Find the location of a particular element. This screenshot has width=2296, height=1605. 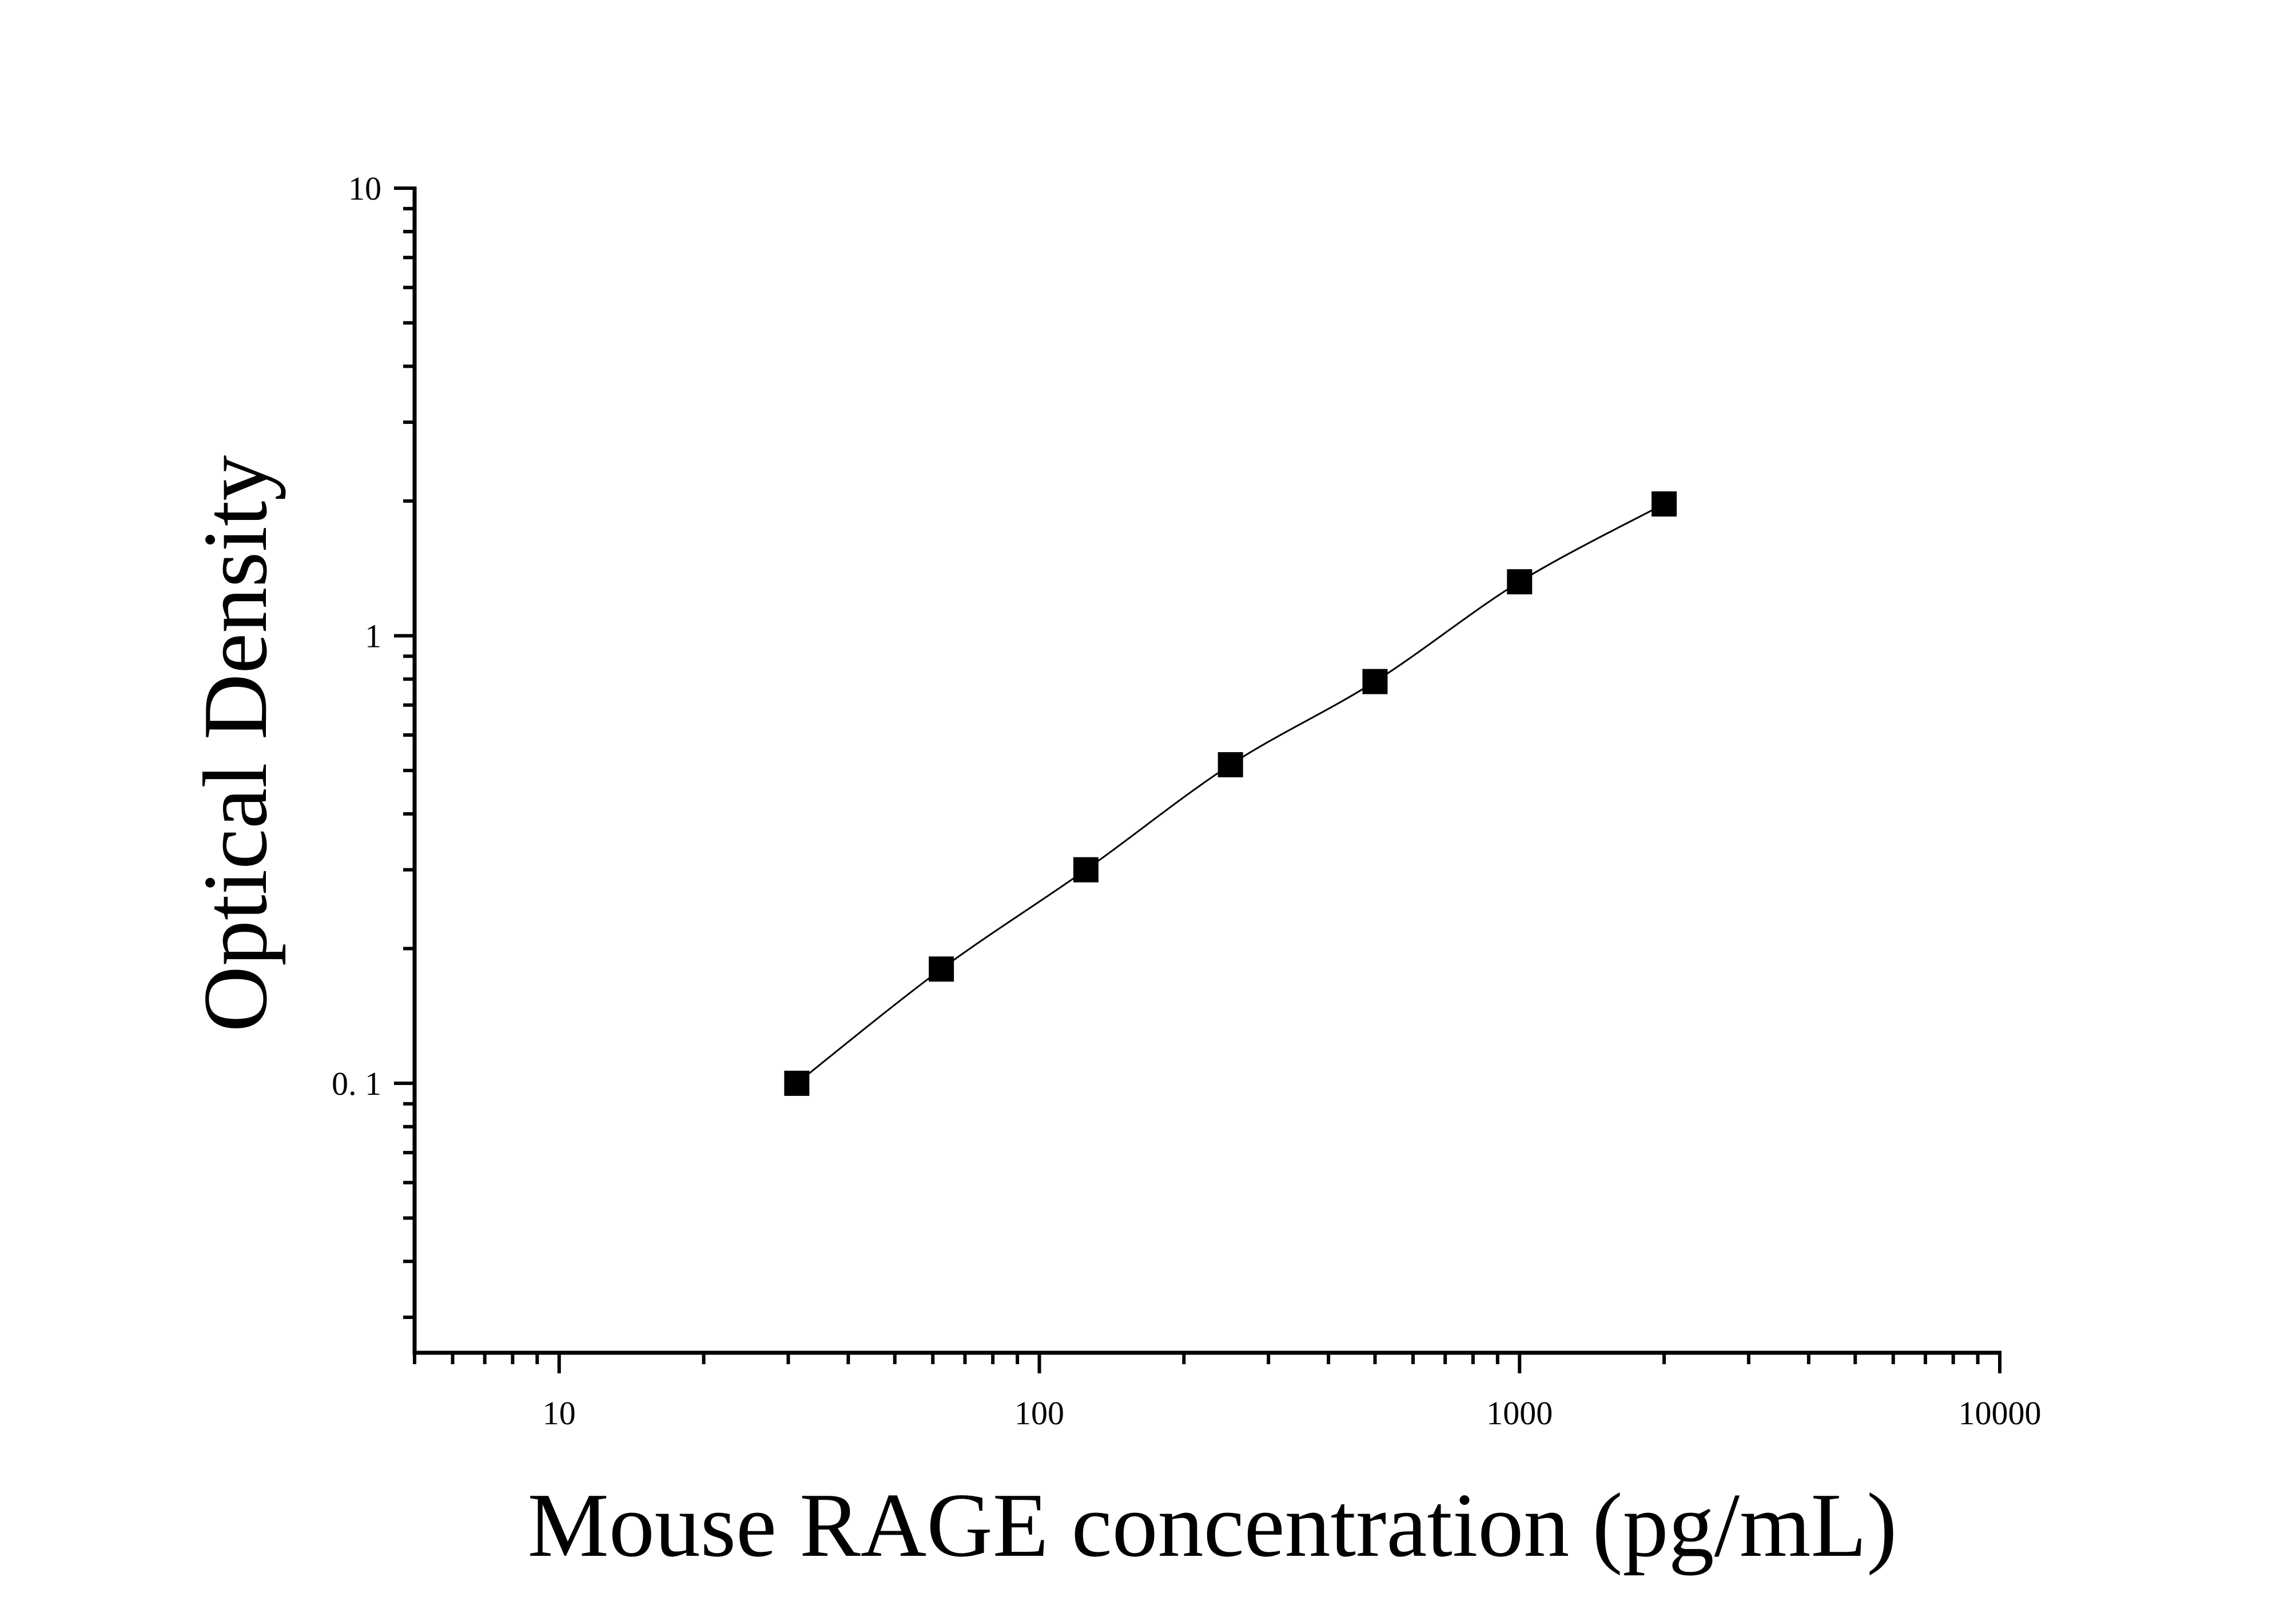

y-tick-label: 1 is located at coordinates (373, 635).